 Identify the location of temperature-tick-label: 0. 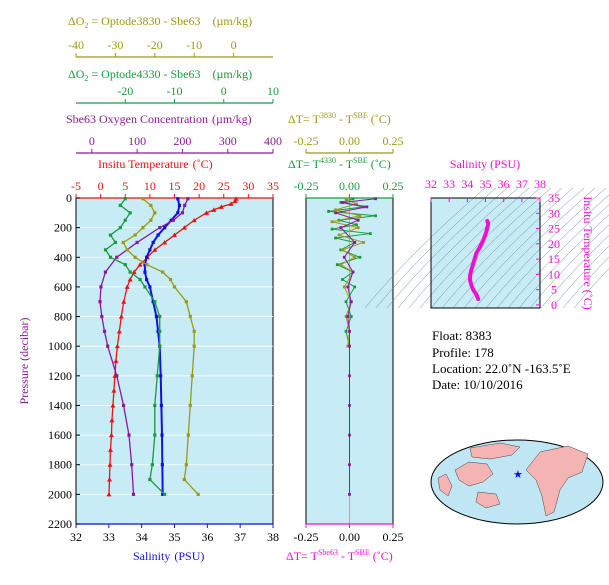
(101, 186).